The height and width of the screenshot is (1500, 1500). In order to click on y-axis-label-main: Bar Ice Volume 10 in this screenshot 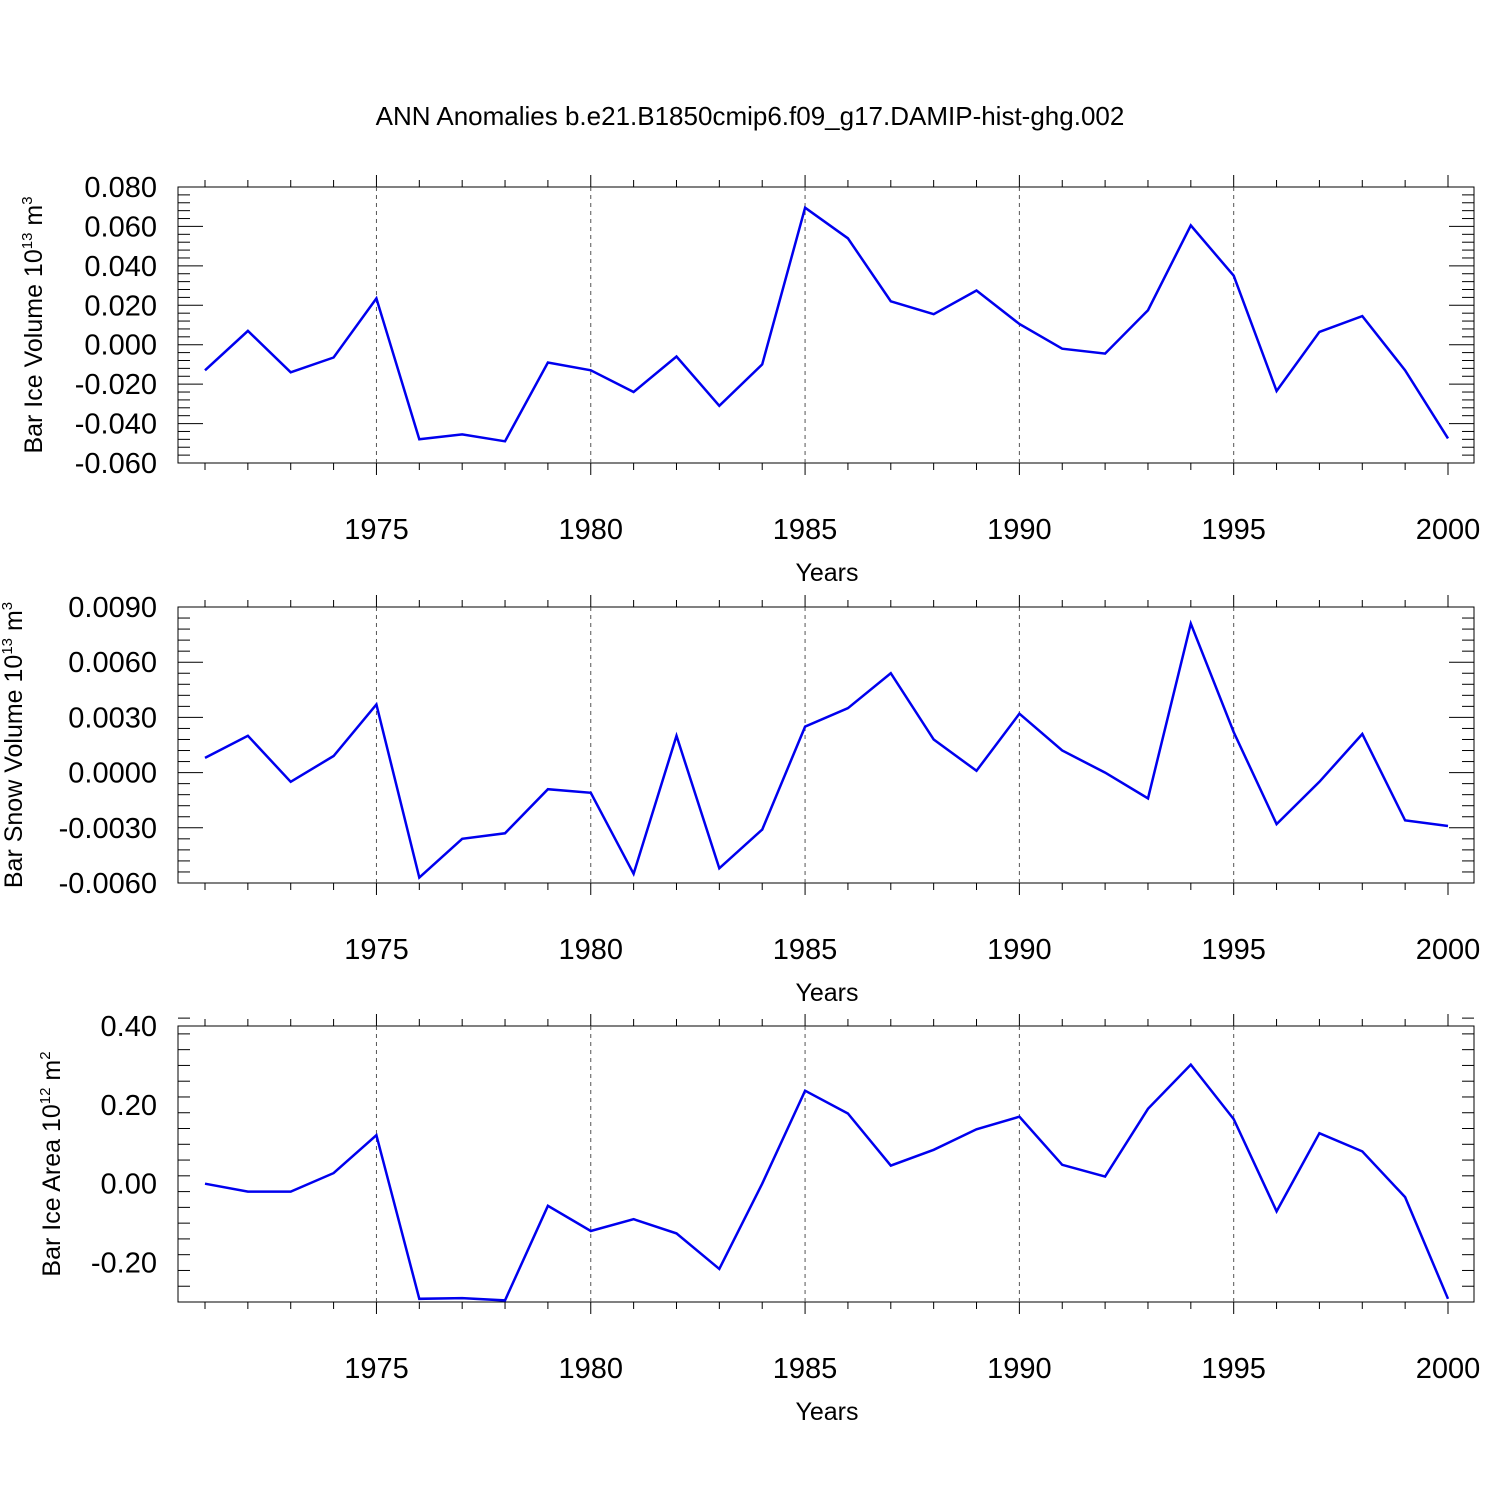, I will do `click(34, 351)`.